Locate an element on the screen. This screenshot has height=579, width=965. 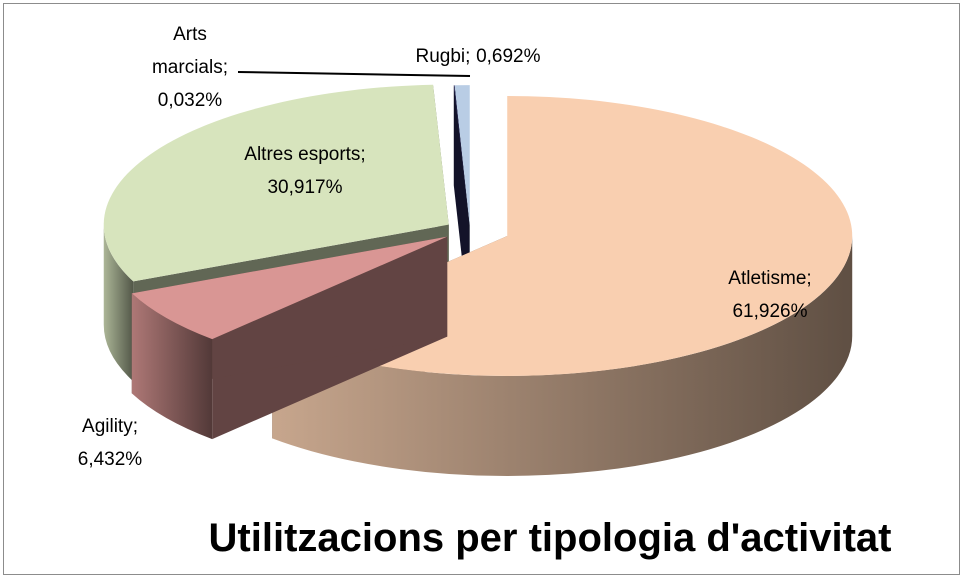
slice is located at coordinates (289, 338).